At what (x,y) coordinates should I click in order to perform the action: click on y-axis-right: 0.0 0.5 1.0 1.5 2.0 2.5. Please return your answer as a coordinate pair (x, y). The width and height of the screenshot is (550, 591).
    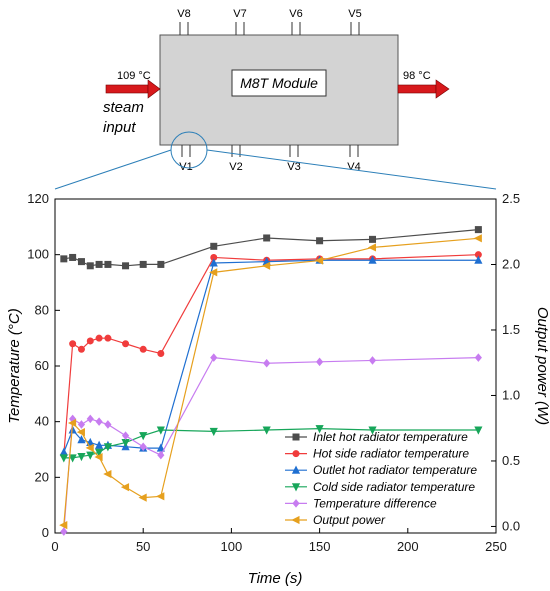
    Looking at the image, I should click on (505, 362).